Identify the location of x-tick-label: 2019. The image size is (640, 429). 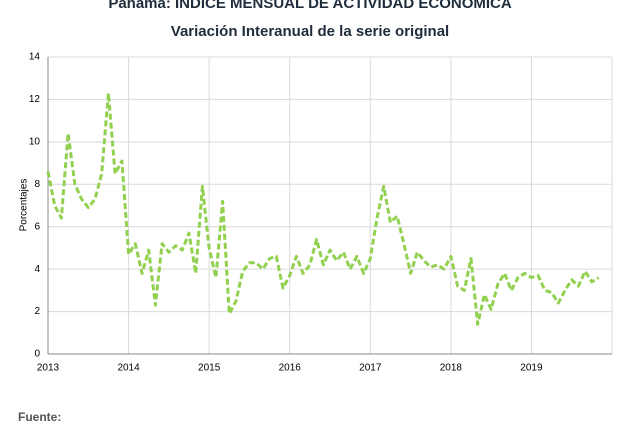
(531, 368).